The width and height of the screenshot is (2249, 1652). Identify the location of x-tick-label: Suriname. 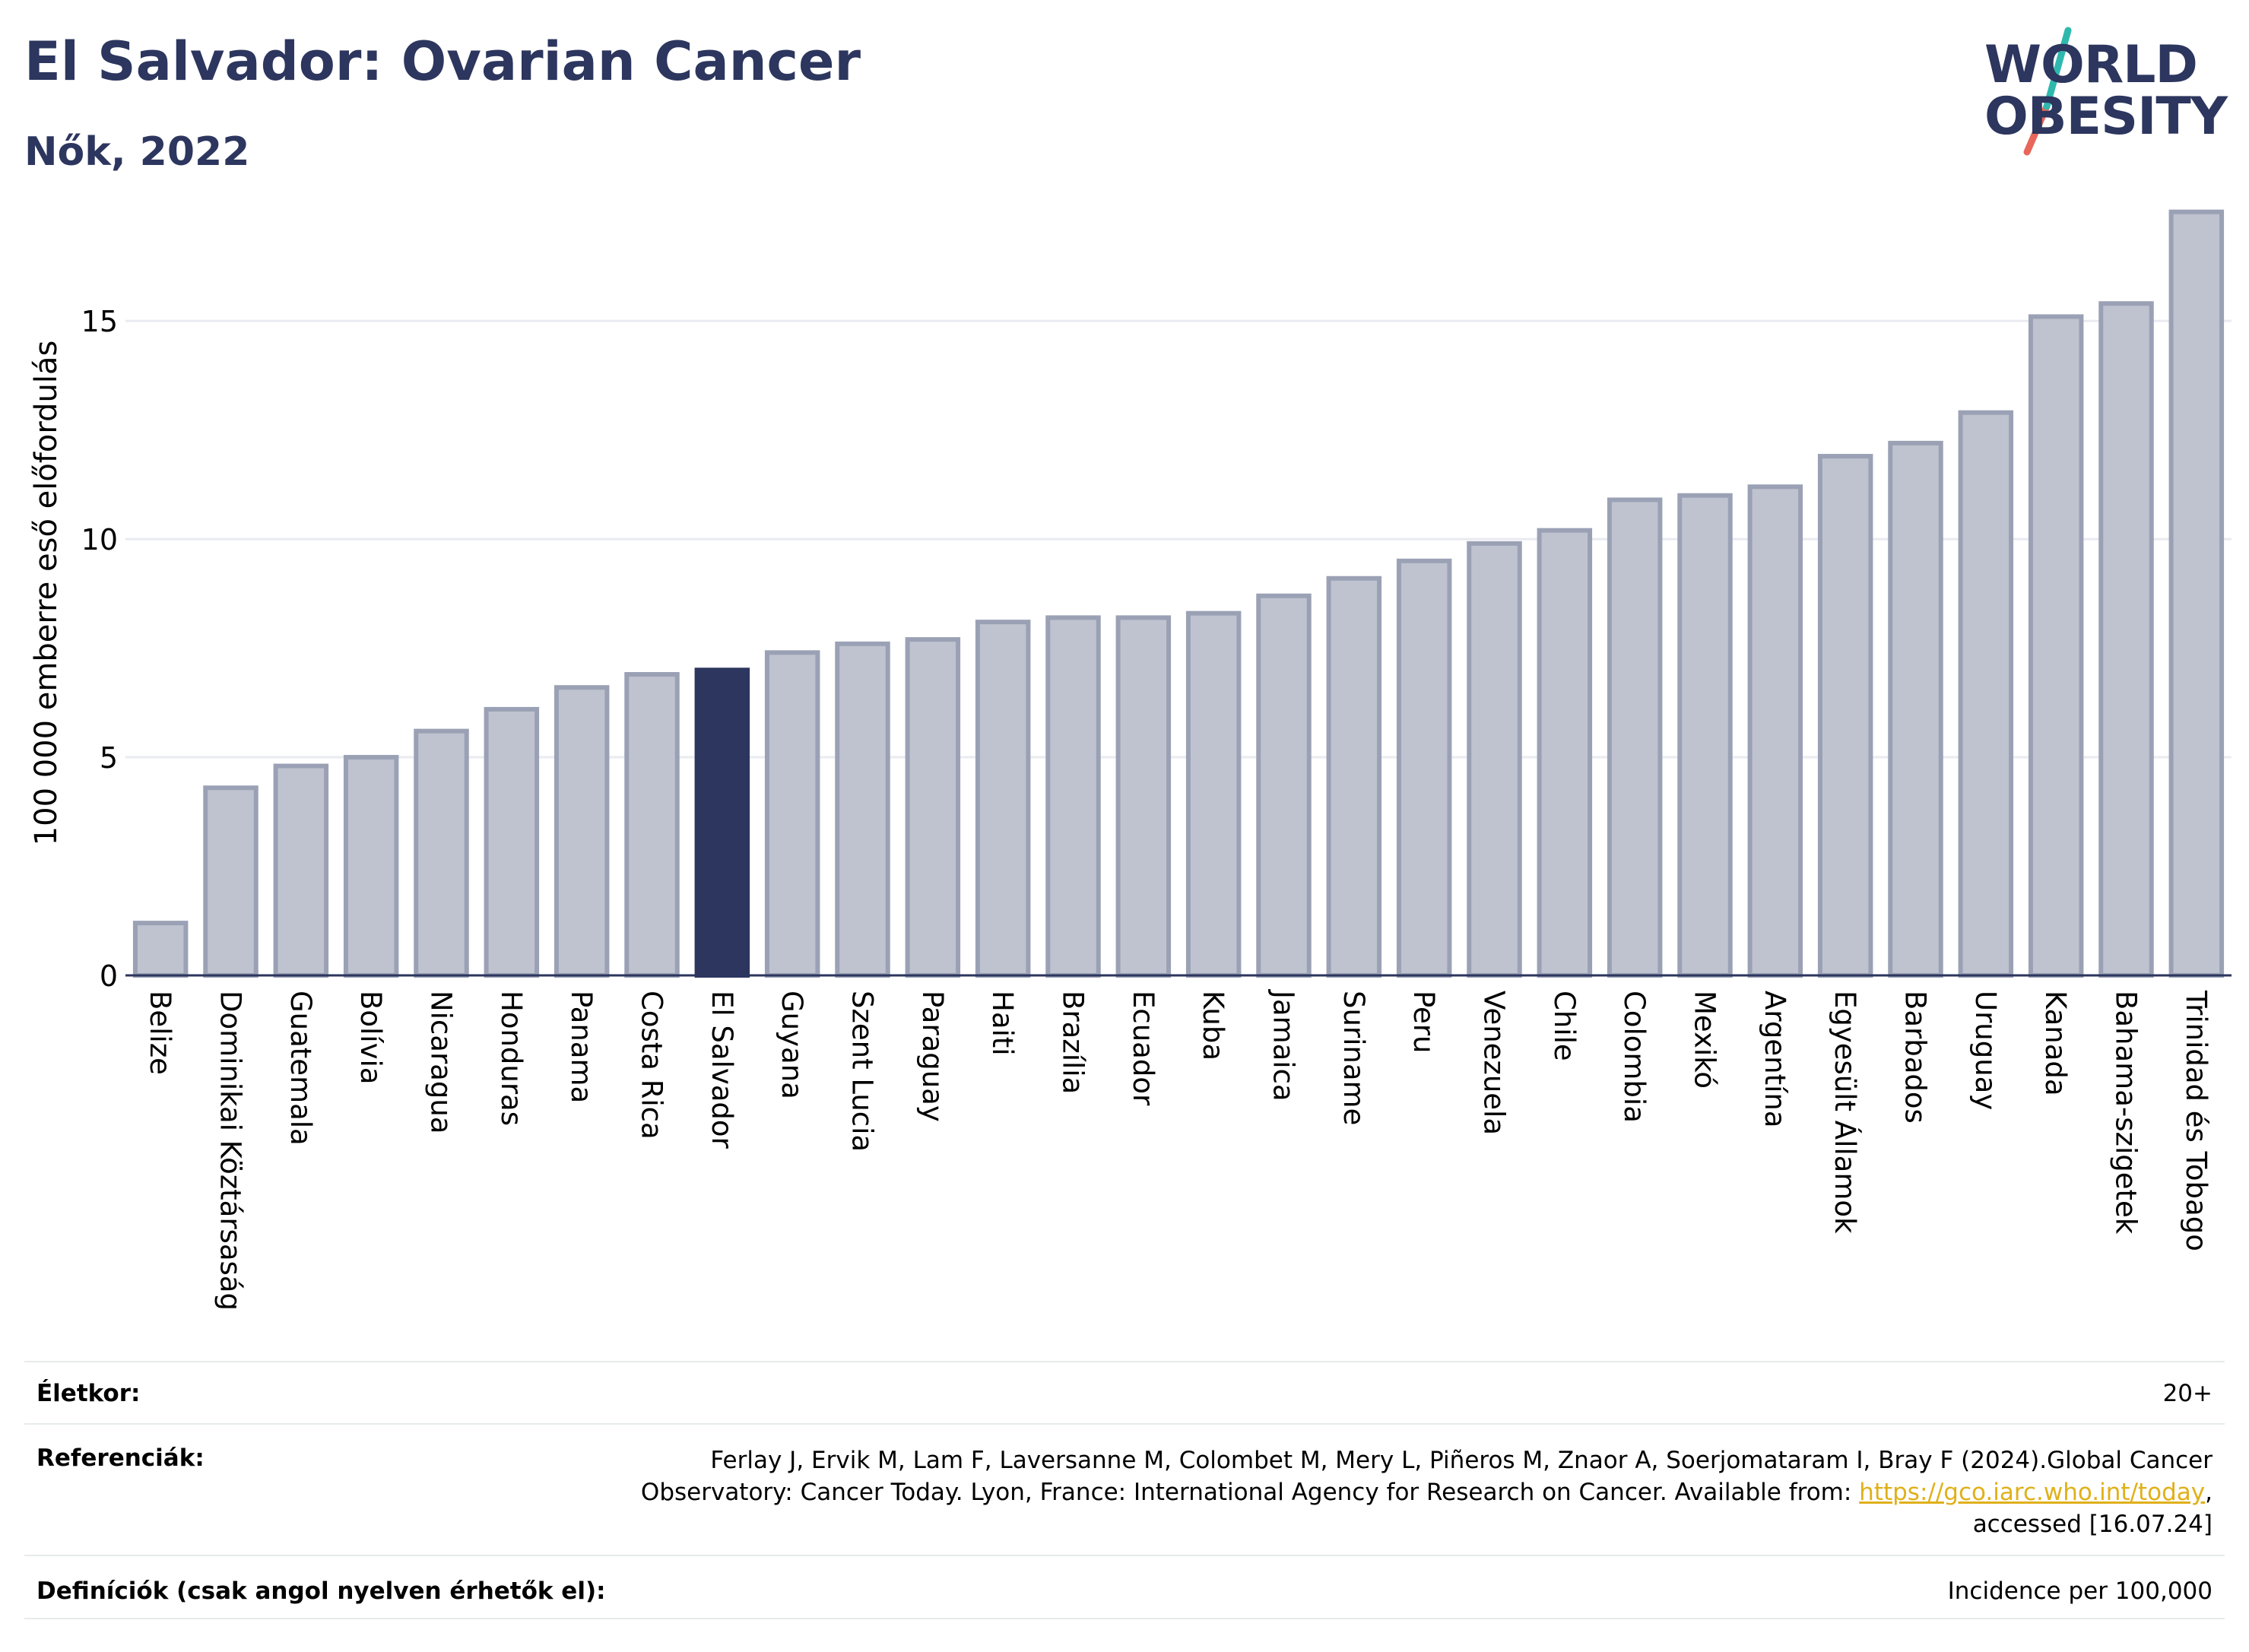
(1353, 1058).